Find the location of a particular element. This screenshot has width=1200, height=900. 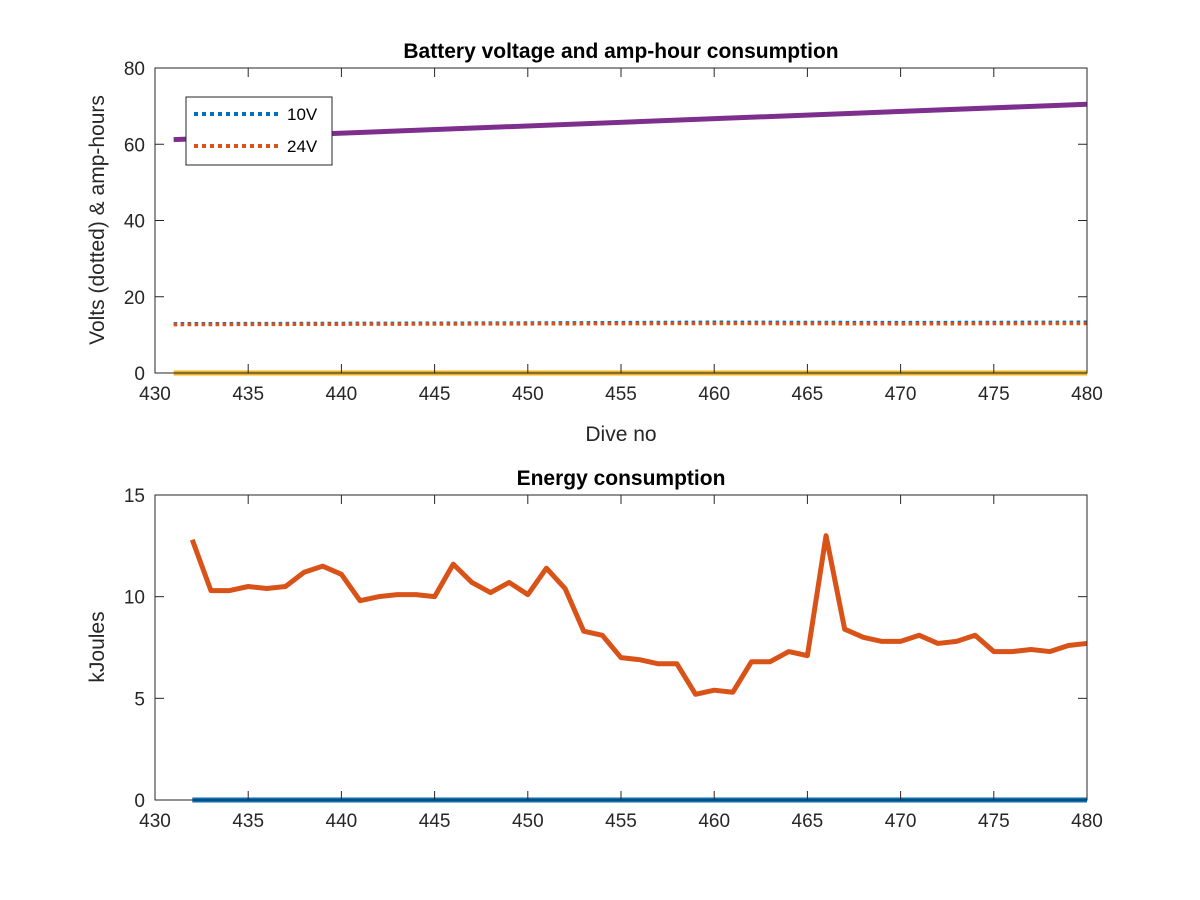

y-tick-label: 10 is located at coordinates (134, 598).